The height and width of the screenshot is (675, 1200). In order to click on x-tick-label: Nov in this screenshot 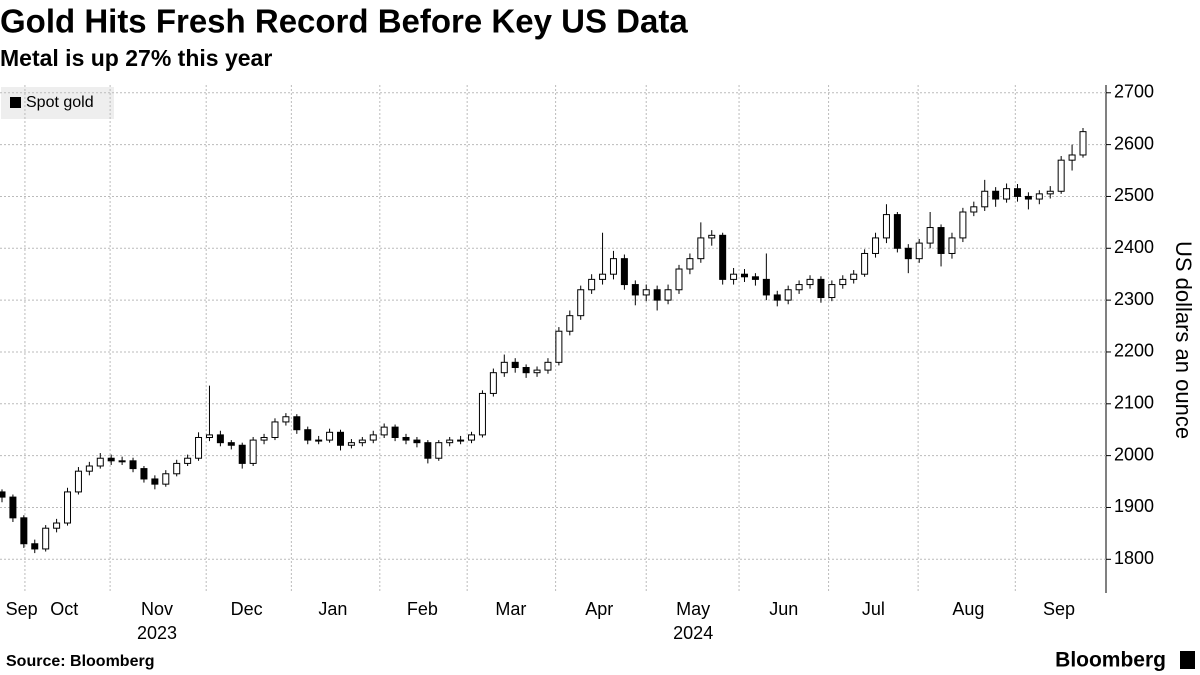, I will do `click(157, 609)`.